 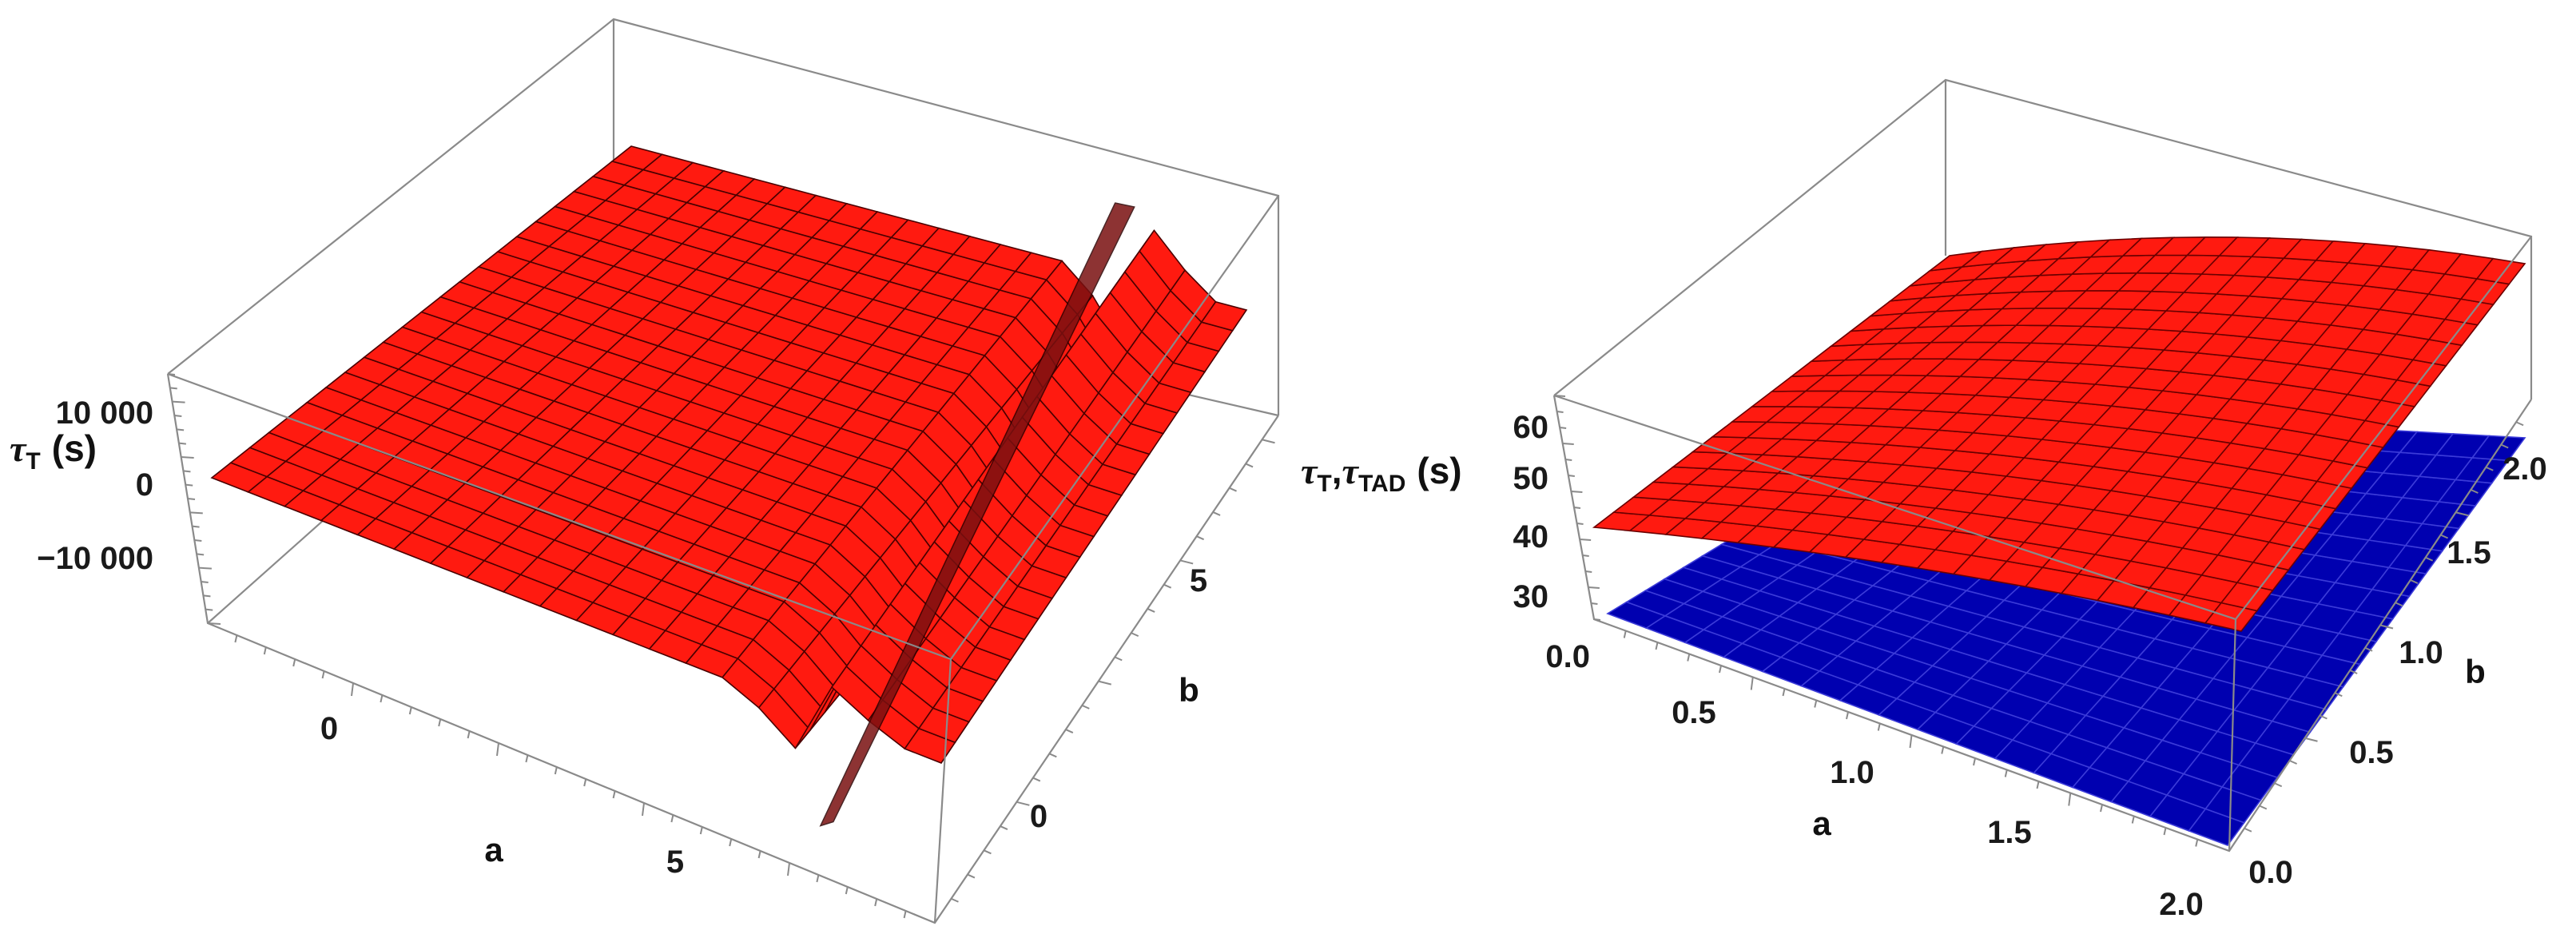 What do you see at coordinates (1337, 470) in the screenshot?
I see `right-z-sep: ,` at bounding box center [1337, 470].